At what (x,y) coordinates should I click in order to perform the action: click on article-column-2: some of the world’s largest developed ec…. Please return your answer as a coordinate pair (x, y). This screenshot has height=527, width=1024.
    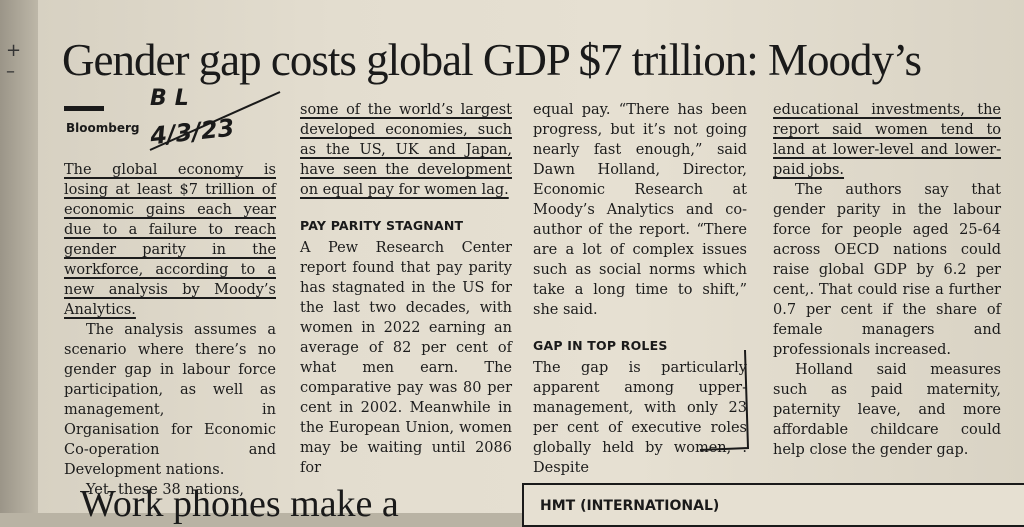
    Looking at the image, I should click on (406, 289).